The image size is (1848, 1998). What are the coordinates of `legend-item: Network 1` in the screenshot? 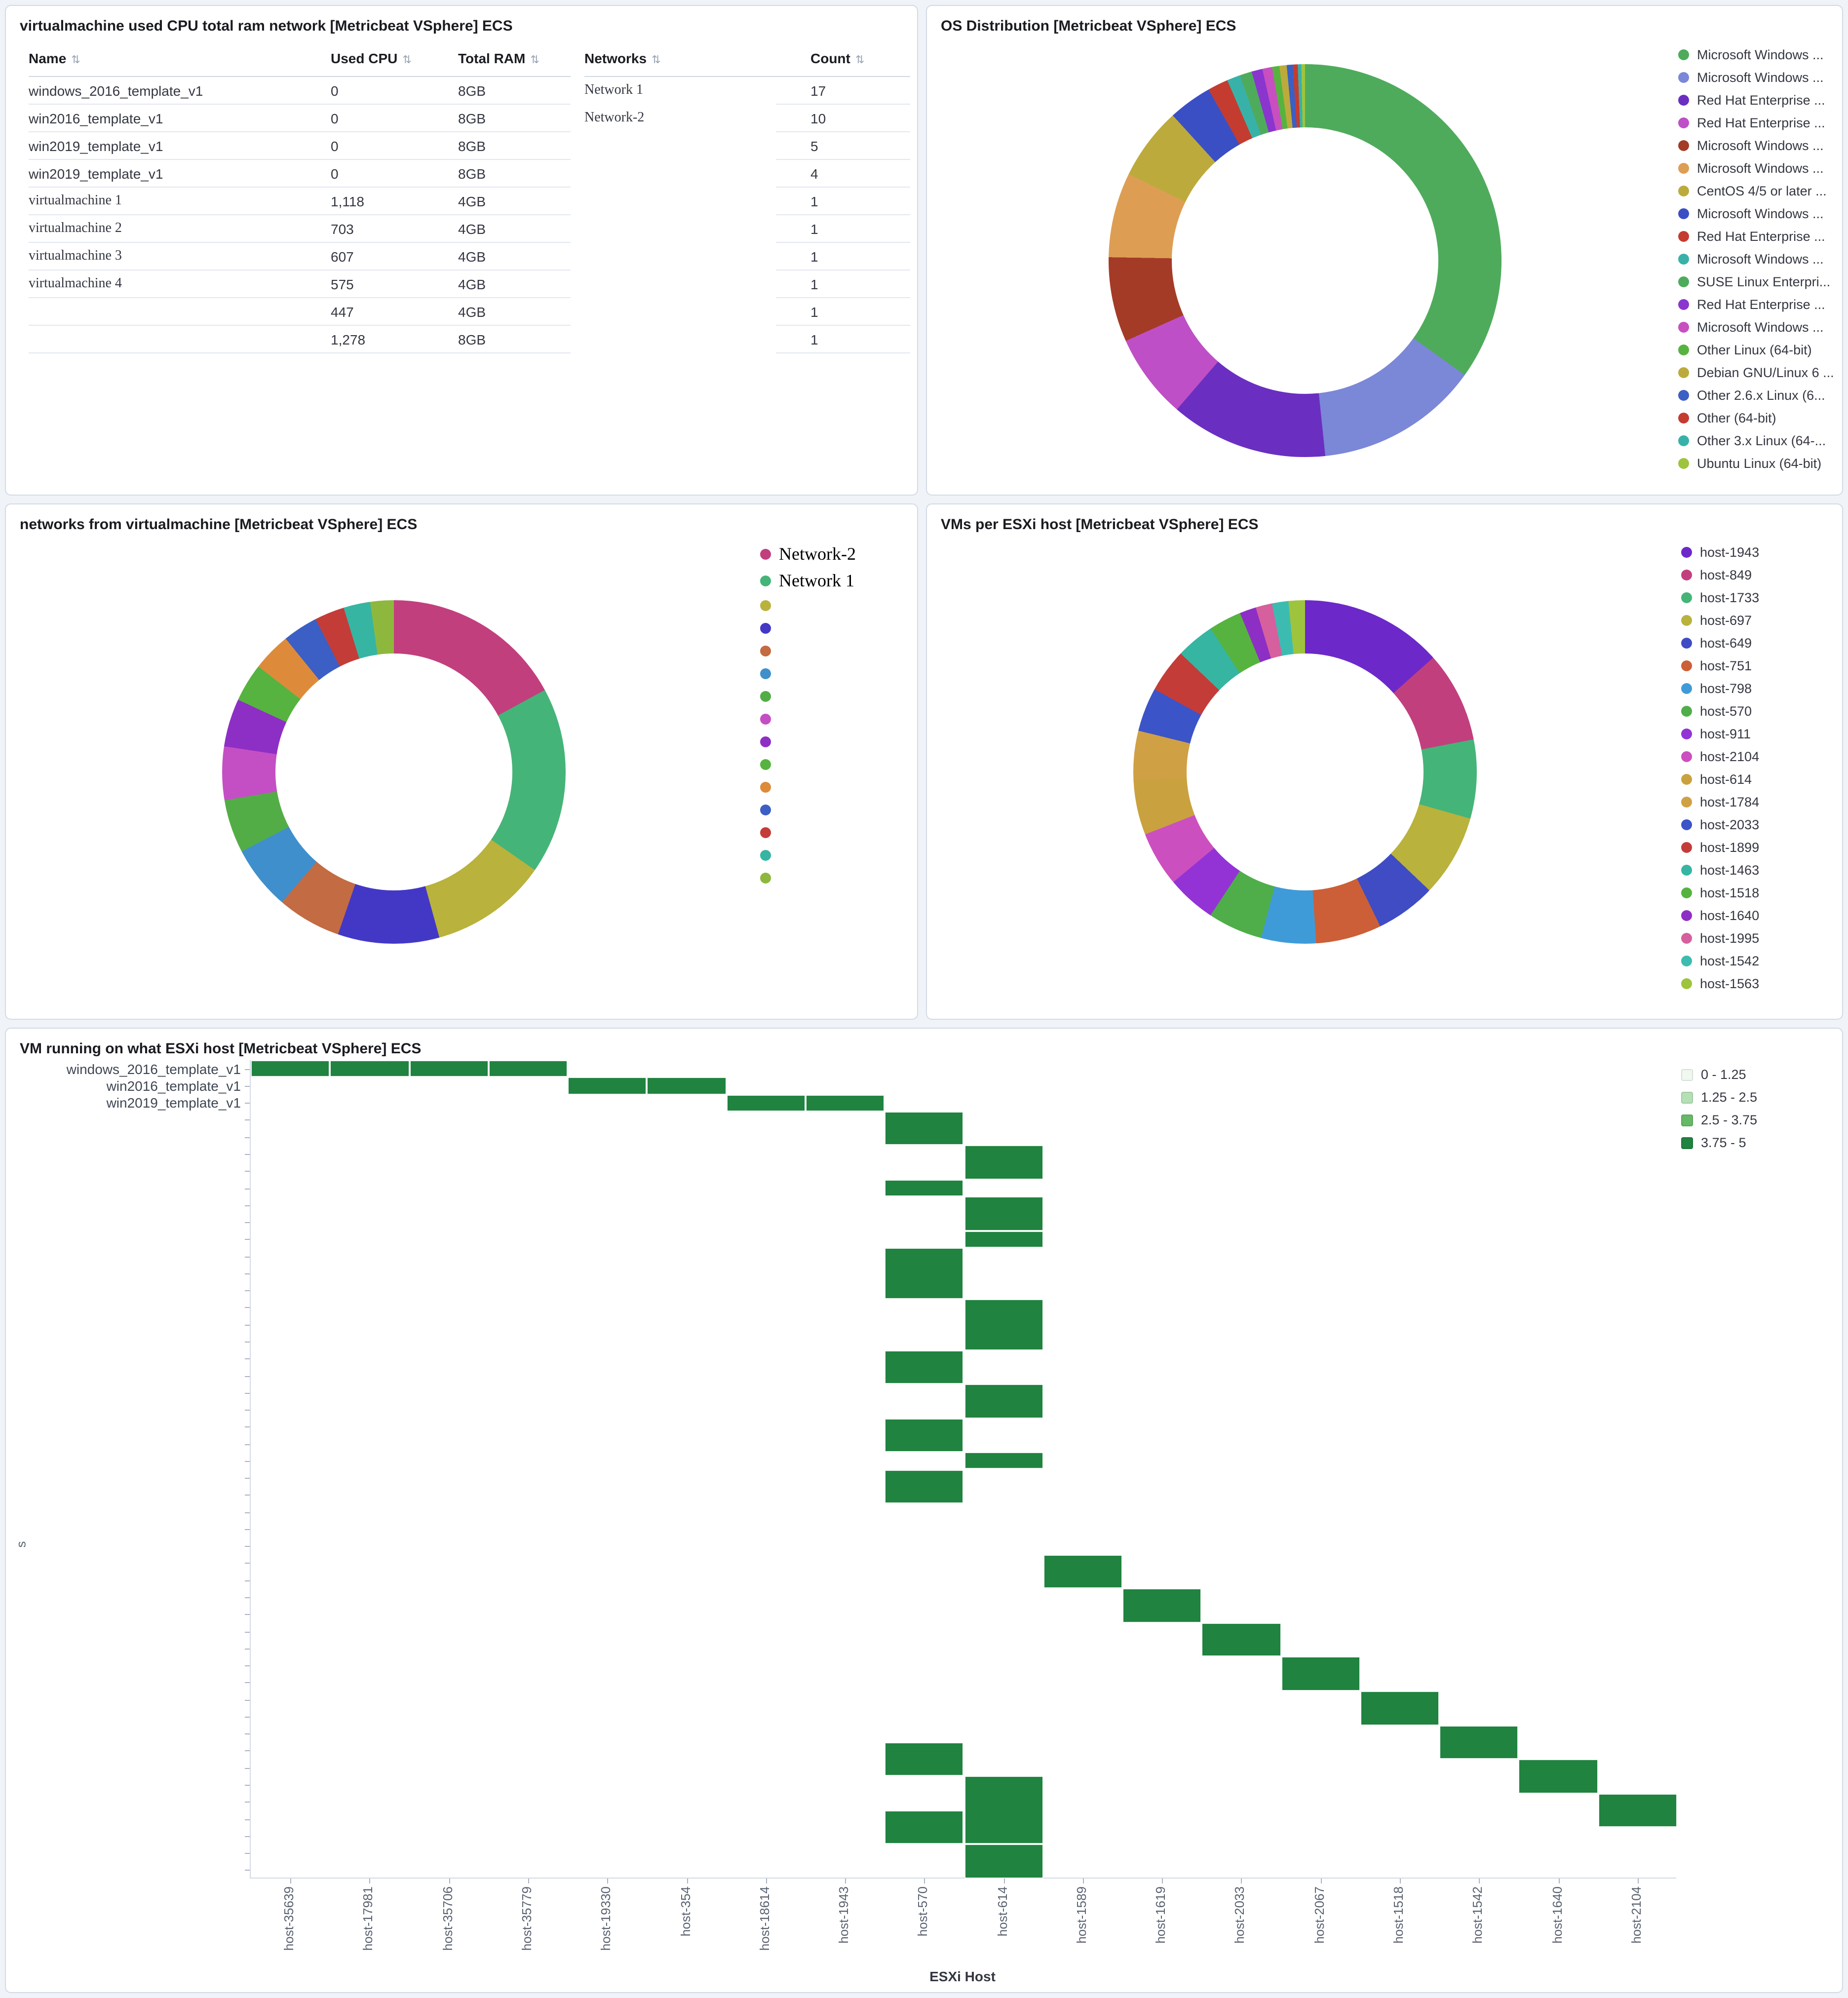 It's located at (808, 581).